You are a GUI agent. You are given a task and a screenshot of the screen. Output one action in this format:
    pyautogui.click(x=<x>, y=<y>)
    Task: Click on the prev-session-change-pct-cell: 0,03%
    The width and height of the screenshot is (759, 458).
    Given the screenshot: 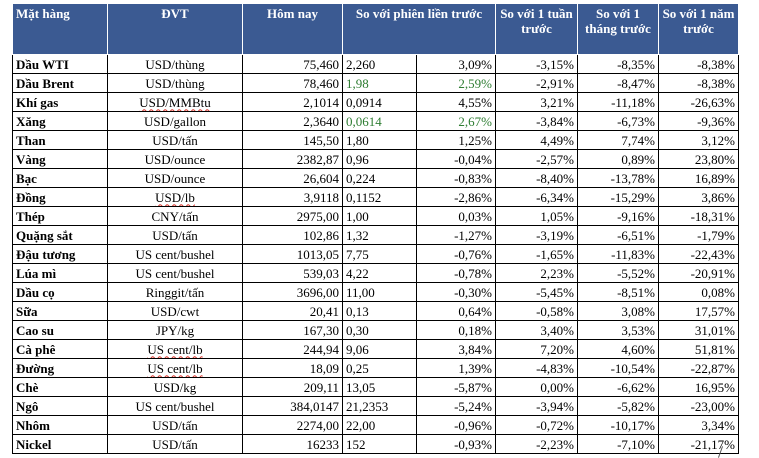 What is the action you would take?
    pyautogui.click(x=456, y=216)
    